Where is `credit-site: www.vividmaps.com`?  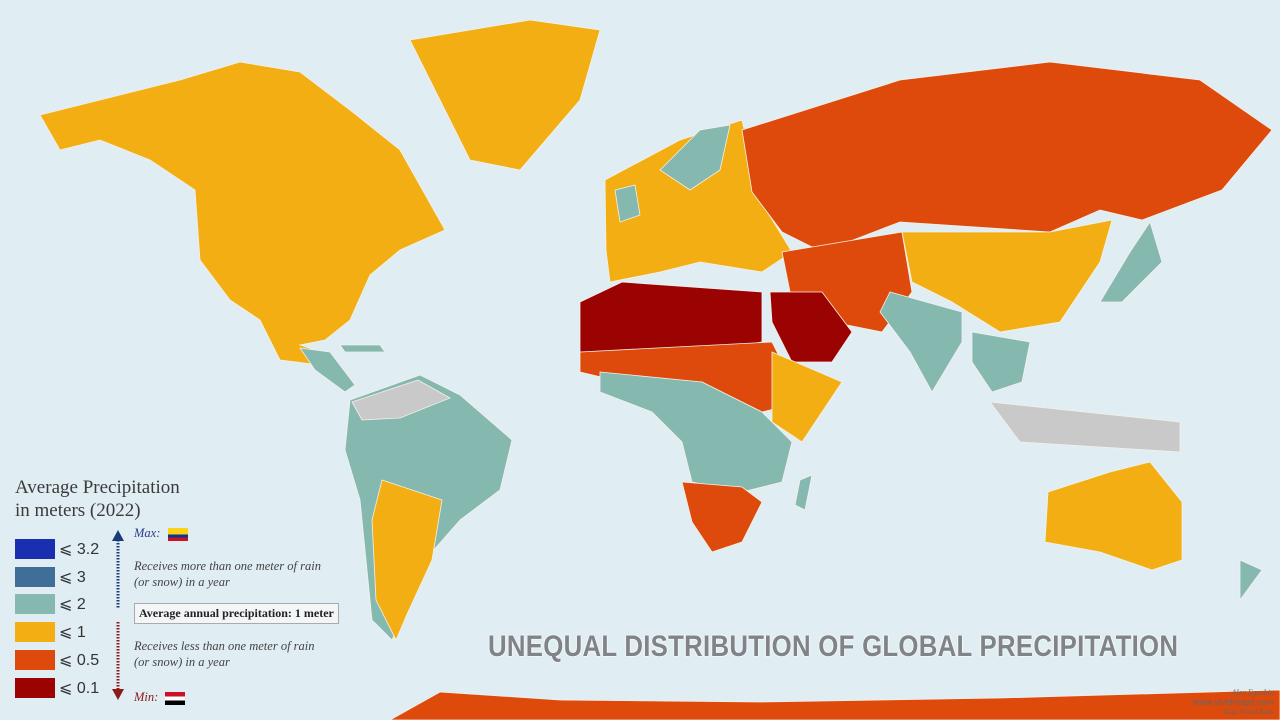
credit-site: www.vividmaps.com is located at coordinates (1233, 702).